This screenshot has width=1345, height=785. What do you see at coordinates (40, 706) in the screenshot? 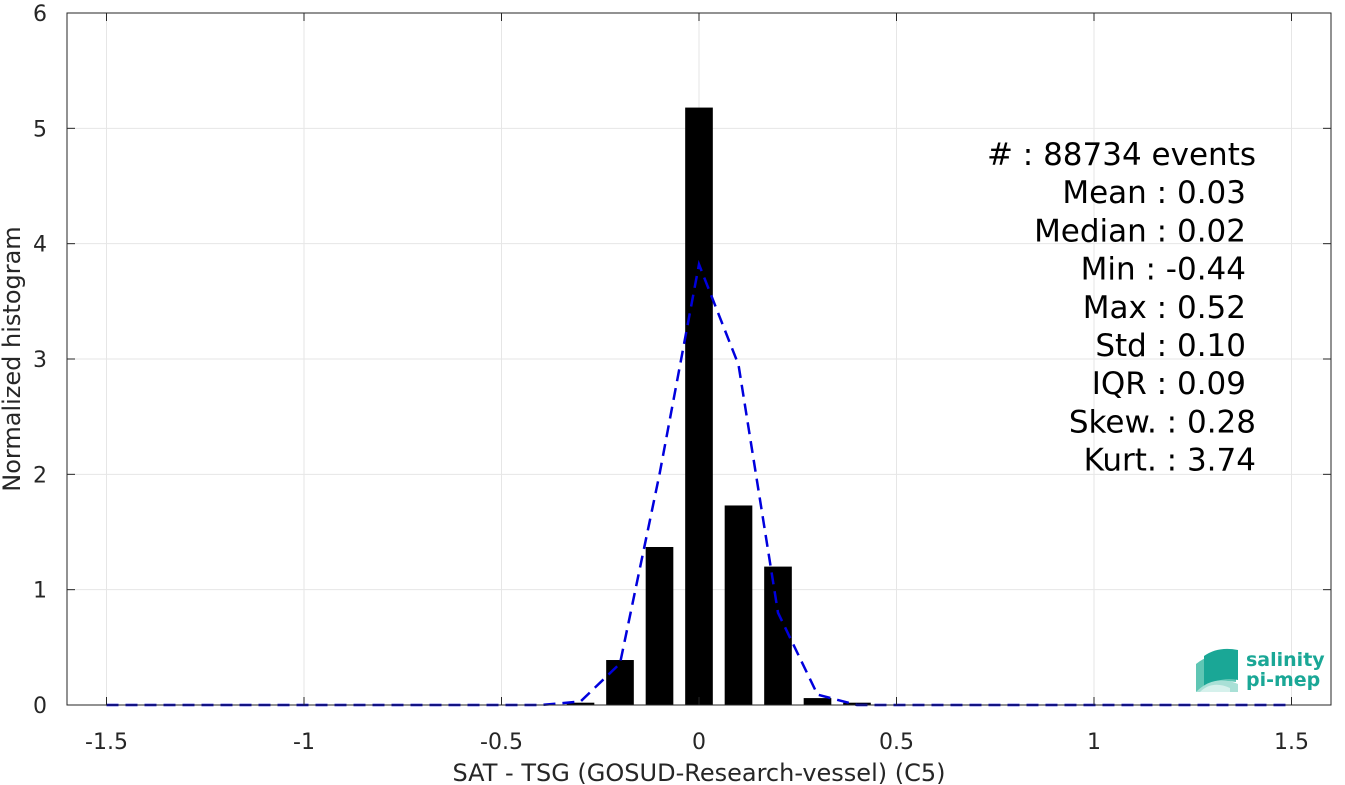
I see `y-tick-label: 0` at bounding box center [40, 706].